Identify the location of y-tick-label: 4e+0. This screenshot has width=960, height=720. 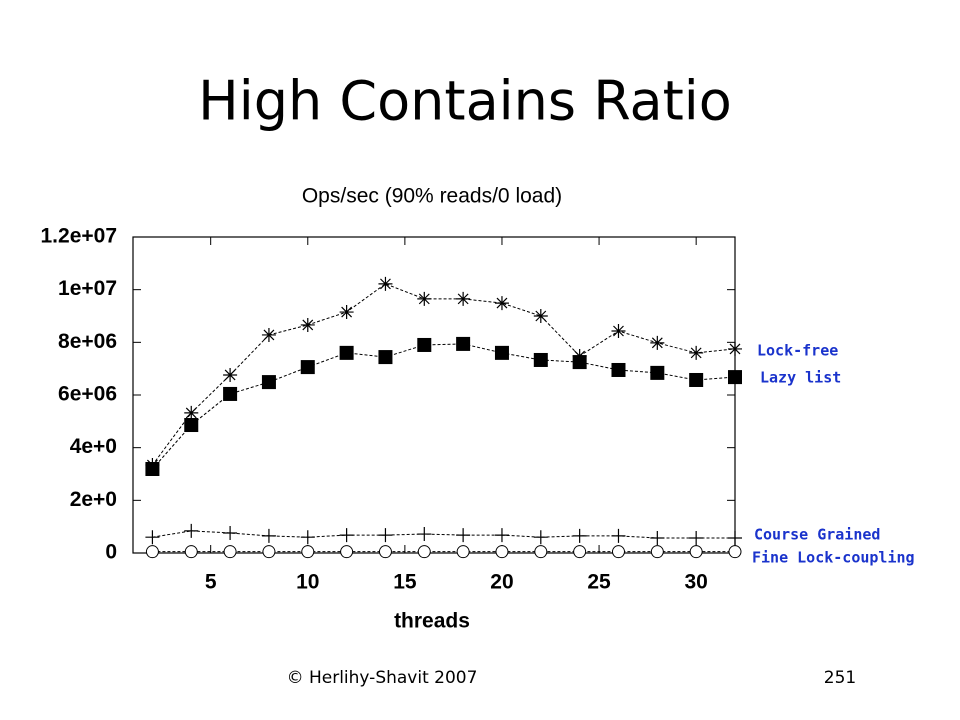
(93, 446).